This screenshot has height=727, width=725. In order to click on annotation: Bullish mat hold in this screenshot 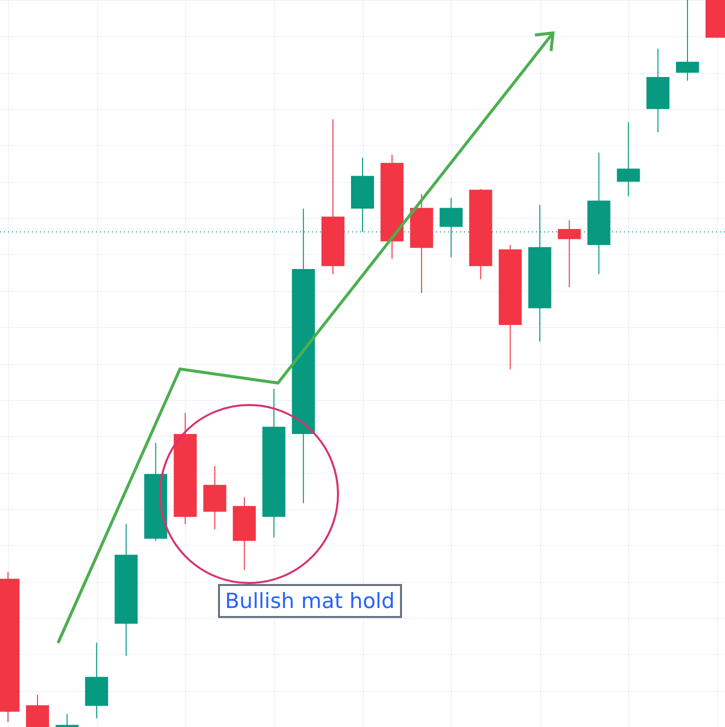, I will do `click(310, 601)`.